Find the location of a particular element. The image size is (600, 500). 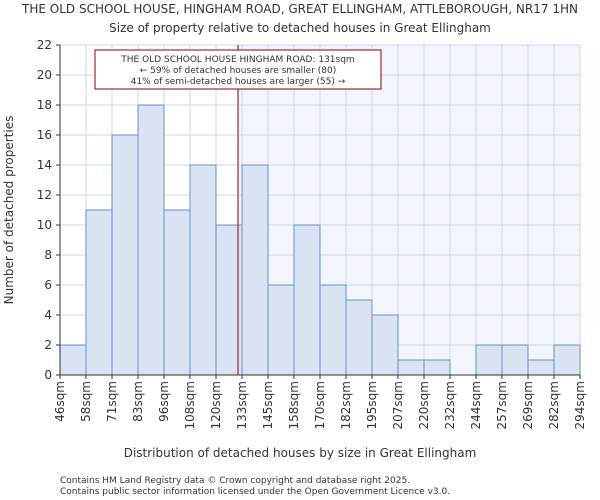

y-tick-label: 12 is located at coordinates (44, 195).